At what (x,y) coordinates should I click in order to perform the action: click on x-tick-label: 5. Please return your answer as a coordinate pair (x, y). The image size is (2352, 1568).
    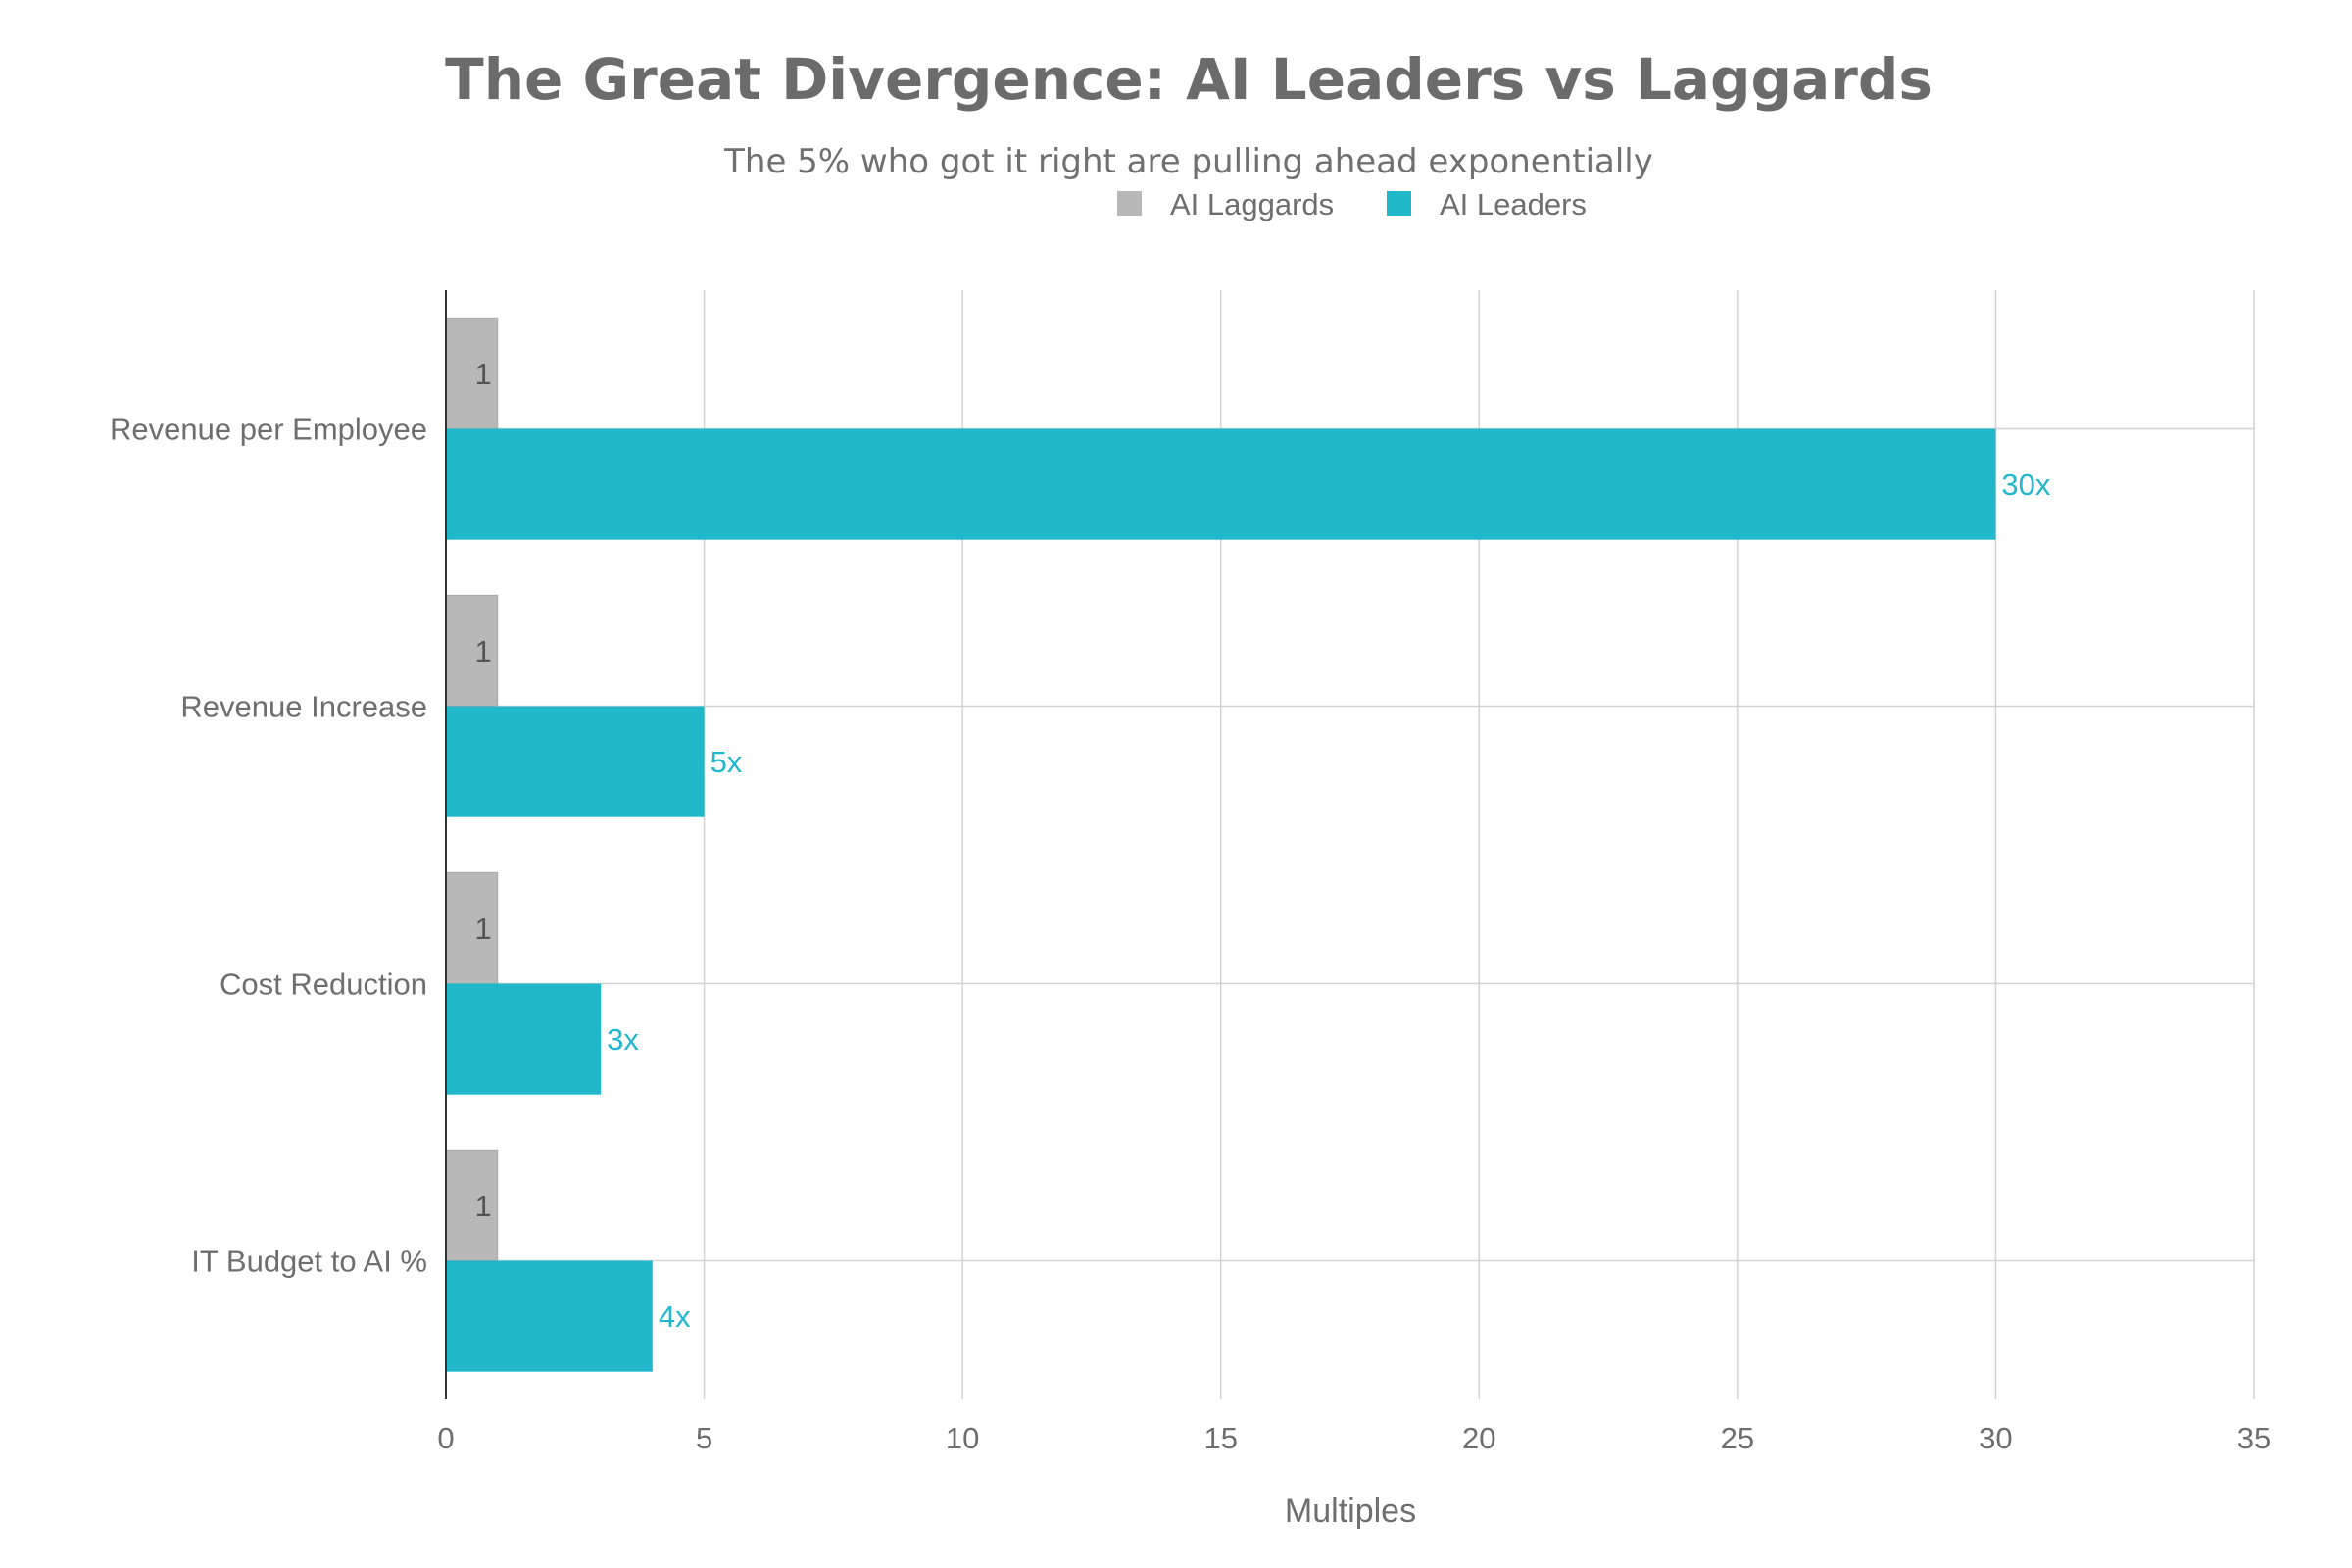
    Looking at the image, I should click on (704, 1438).